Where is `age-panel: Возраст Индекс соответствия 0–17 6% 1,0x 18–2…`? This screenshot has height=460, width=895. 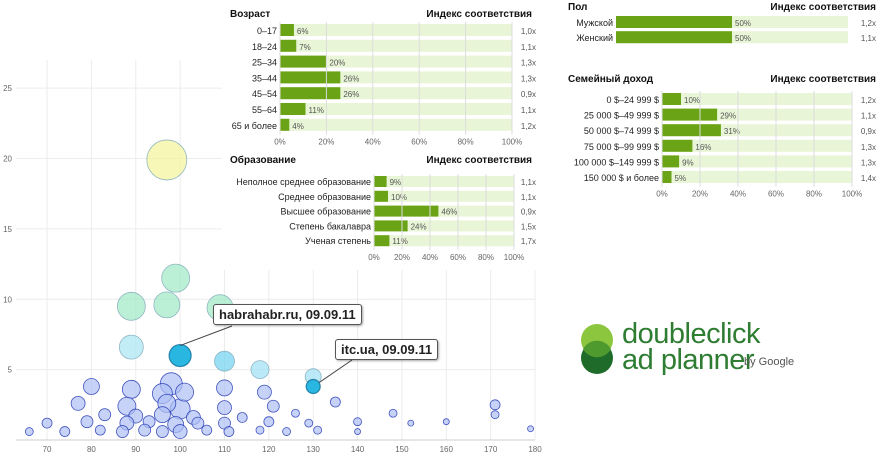
age-panel: Возраст Индекс соответствия 0–17 6% 1,0x 18–2… is located at coordinates (381, 74).